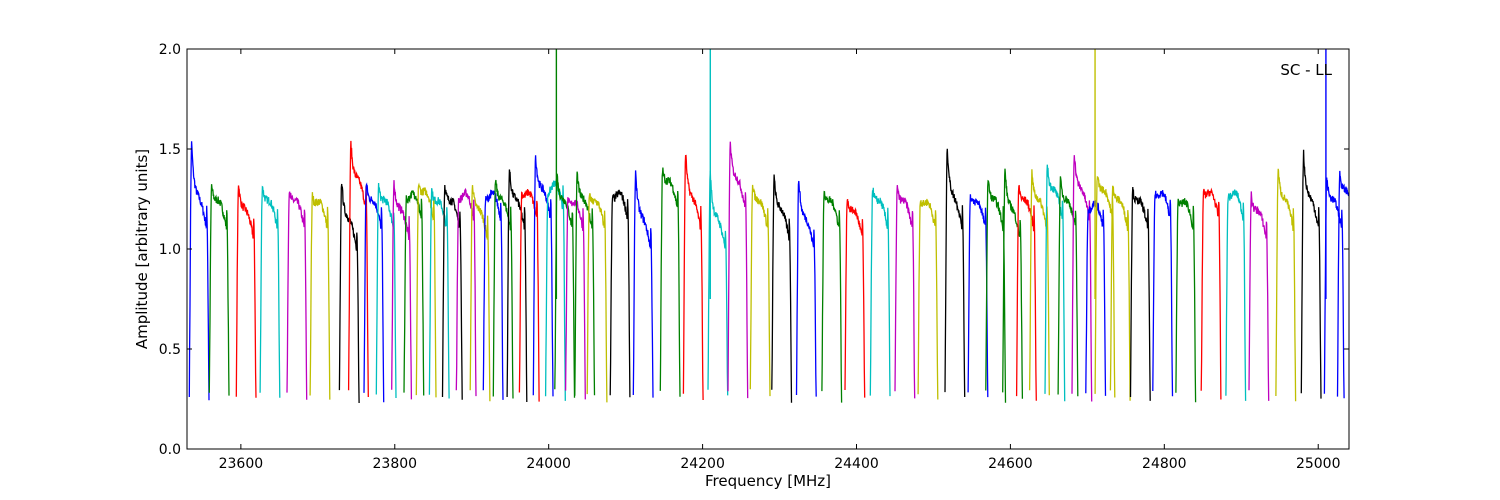 Image resolution: width=1500 pixels, height=500 pixels. I want to click on y-axis-label: Amplitude [arbitrary units], so click(142, 249).